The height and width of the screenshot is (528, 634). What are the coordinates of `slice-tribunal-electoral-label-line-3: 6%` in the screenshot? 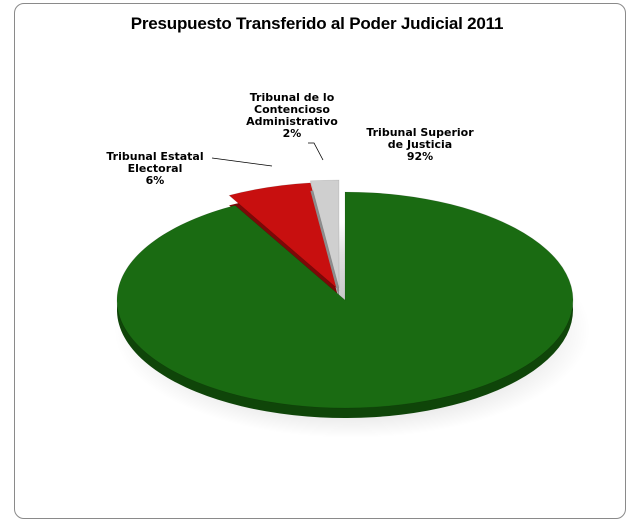 It's located at (155, 180).